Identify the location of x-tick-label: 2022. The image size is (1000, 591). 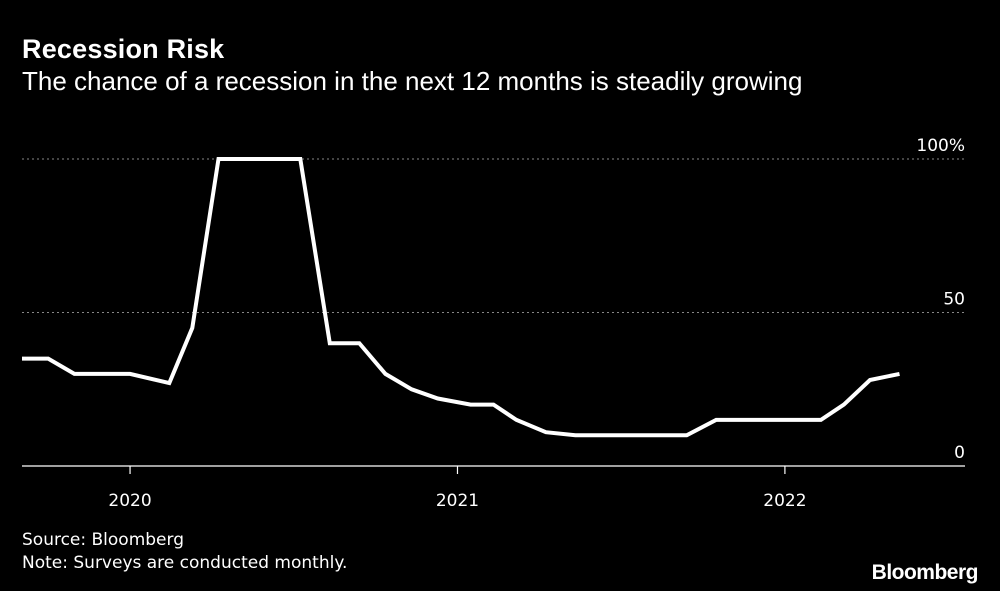
(784, 501).